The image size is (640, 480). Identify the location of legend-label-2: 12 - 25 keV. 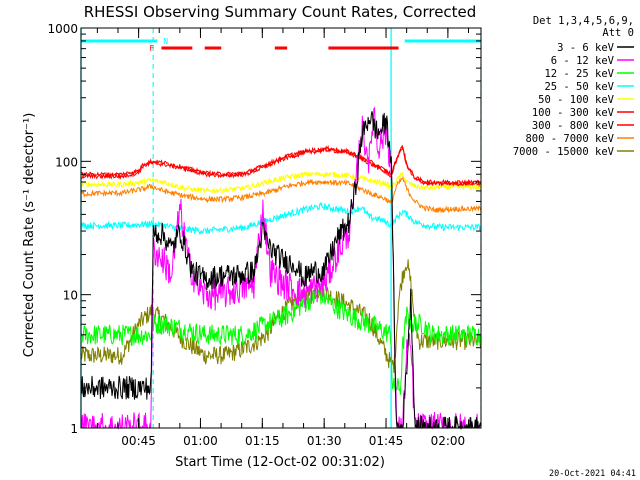
(579, 74).